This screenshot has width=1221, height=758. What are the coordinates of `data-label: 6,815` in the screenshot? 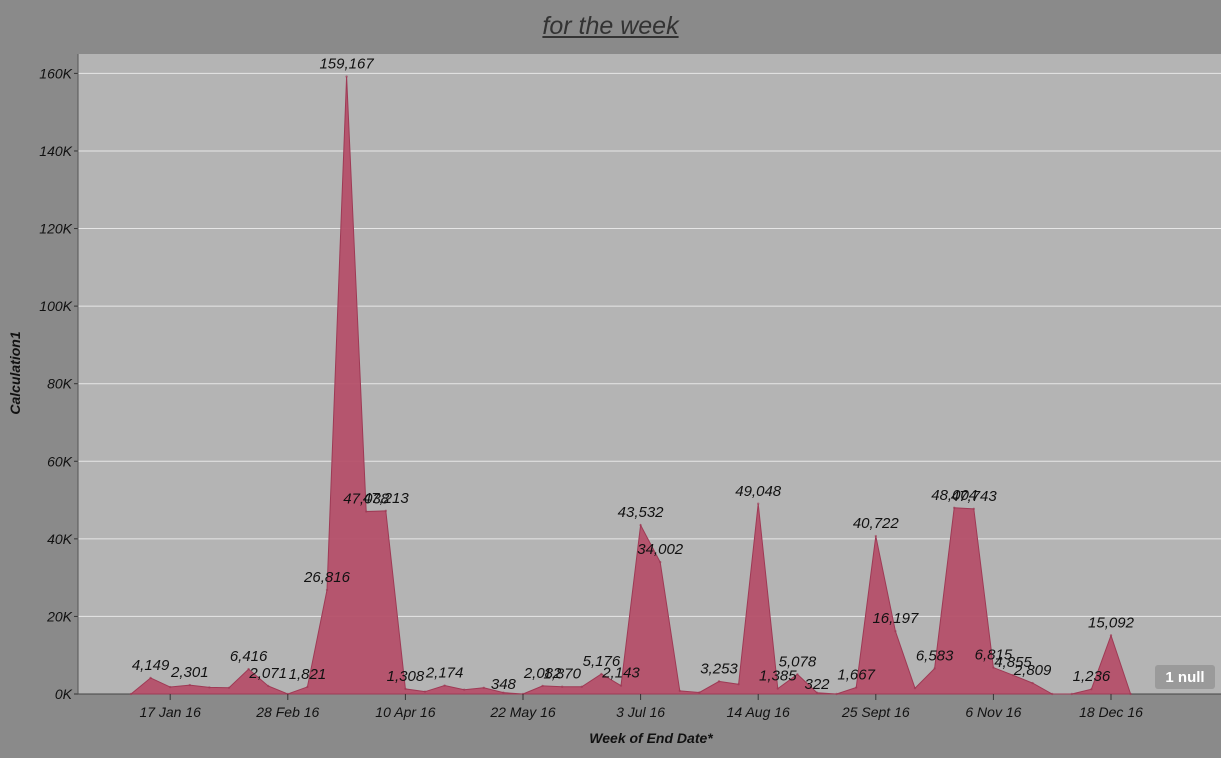 It's located at (994, 655).